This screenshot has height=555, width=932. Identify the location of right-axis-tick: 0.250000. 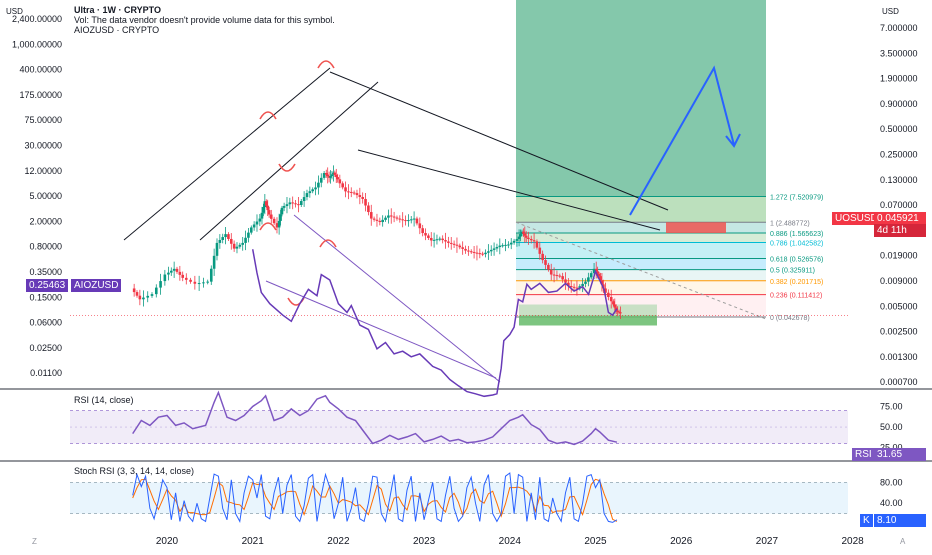
(899, 155).